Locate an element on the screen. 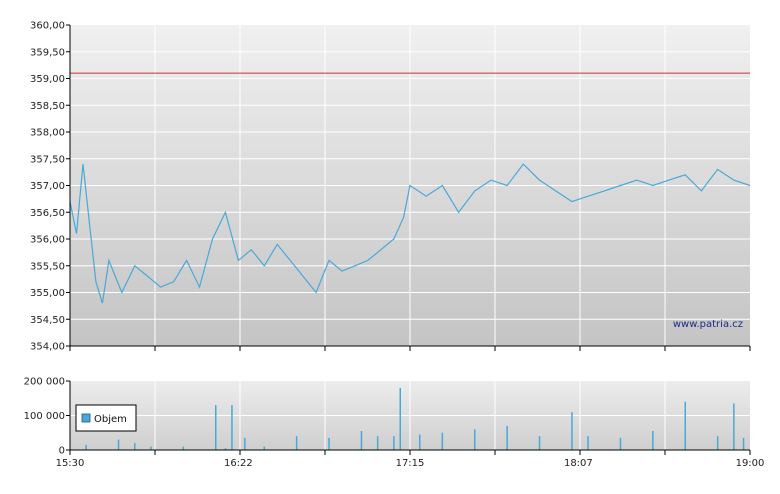 The width and height of the screenshot is (780, 494). volume-grid is located at coordinates (410, 415).